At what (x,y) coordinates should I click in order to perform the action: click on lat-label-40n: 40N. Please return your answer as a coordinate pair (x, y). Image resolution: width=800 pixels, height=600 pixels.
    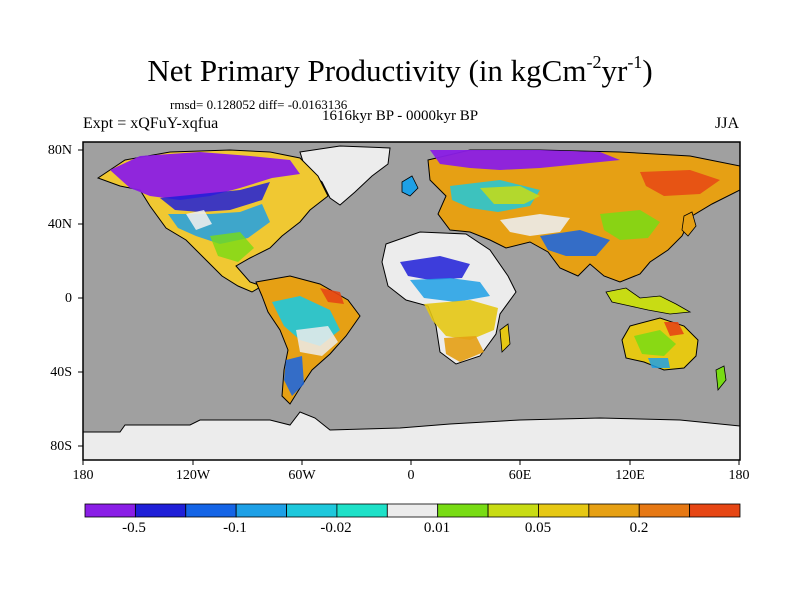
    Looking at the image, I should click on (59, 224).